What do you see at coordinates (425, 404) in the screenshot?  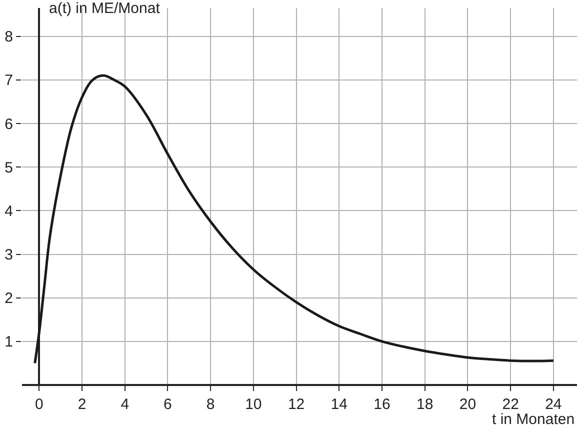 I see `x-tick-label: 18` at bounding box center [425, 404].